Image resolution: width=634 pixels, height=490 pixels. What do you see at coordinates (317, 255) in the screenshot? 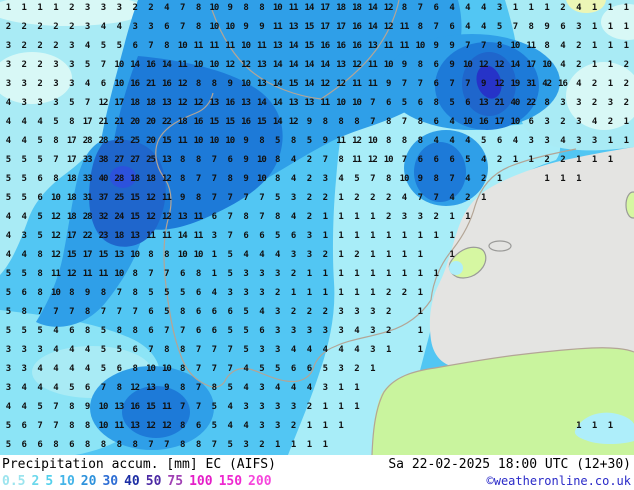
I see `grid-row: 4 4 8 12 15 17 15 13 10 8 8 10 10 1 5 4 4 4 3 3 2 1 2 1 1 1 1 1` at bounding box center [317, 255].